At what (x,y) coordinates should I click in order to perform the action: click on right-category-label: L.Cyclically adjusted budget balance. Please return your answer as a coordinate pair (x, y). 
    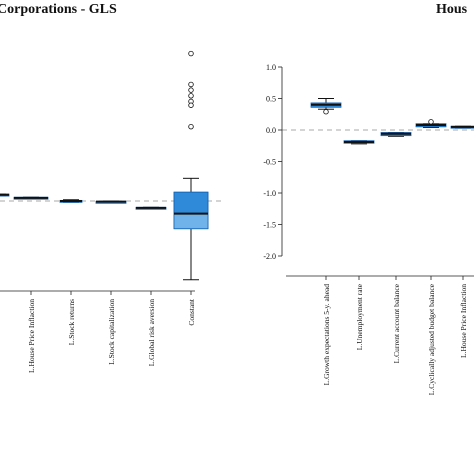
    Looking at the image, I should click on (431, 339).